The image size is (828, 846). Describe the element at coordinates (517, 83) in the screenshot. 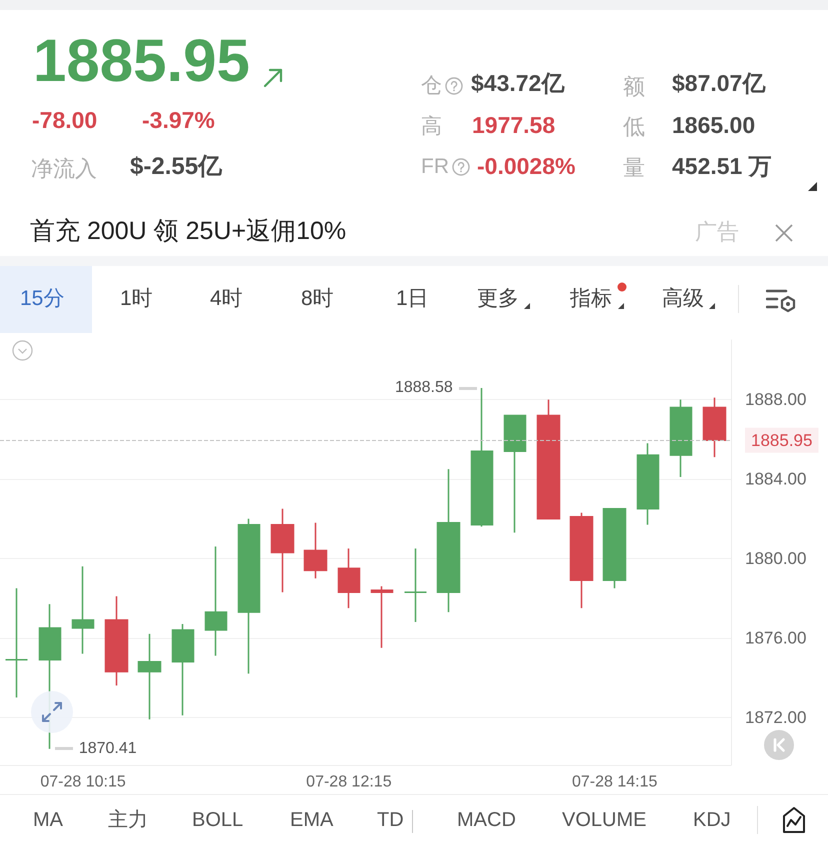

I see `text: $43.72亿` at that location.